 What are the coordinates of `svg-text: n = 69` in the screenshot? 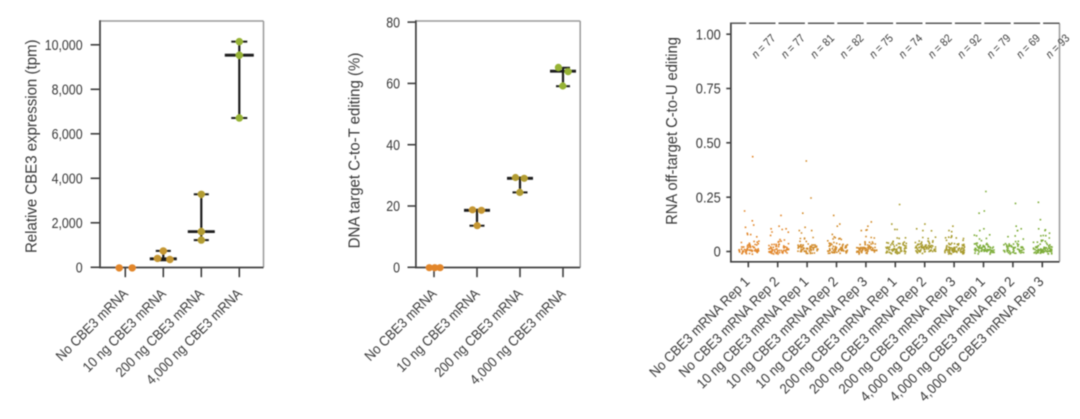 It's located at (1028, 46).